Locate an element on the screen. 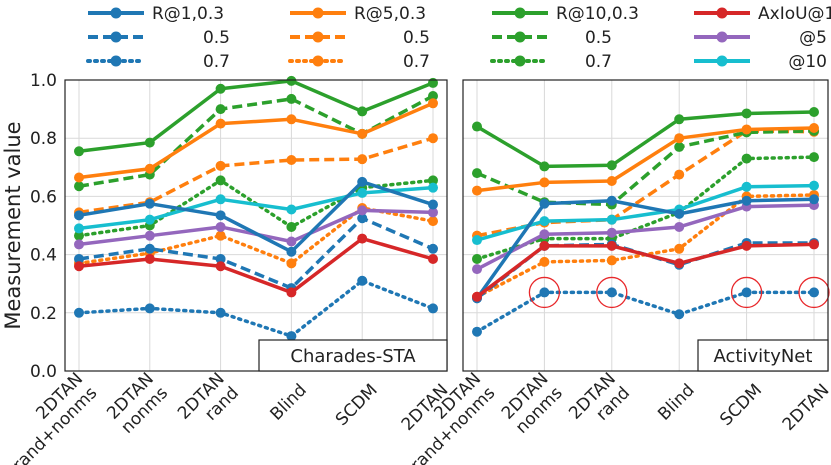  panel-label: ActivityNet is located at coordinates (763, 356).